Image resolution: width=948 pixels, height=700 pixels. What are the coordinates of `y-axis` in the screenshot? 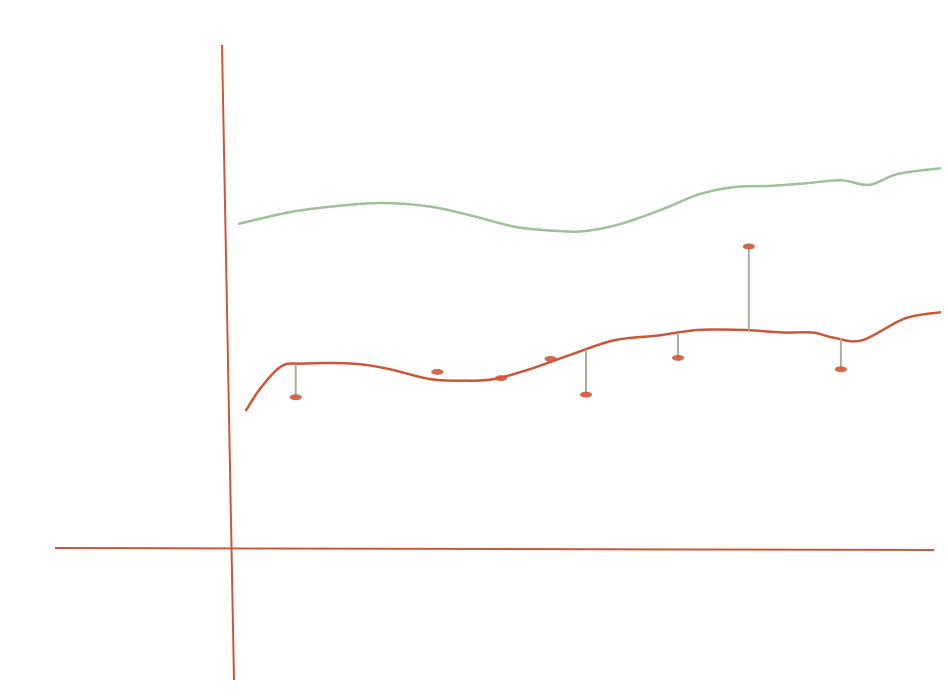 It's located at (228, 362).